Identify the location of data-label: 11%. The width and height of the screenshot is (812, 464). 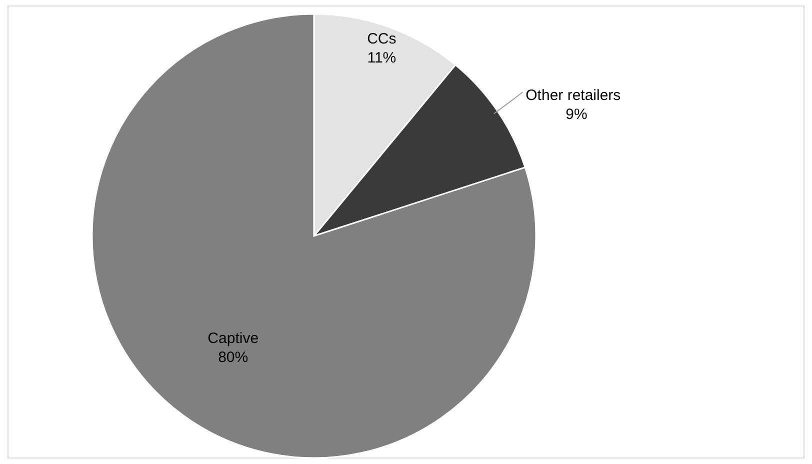
(381, 58).